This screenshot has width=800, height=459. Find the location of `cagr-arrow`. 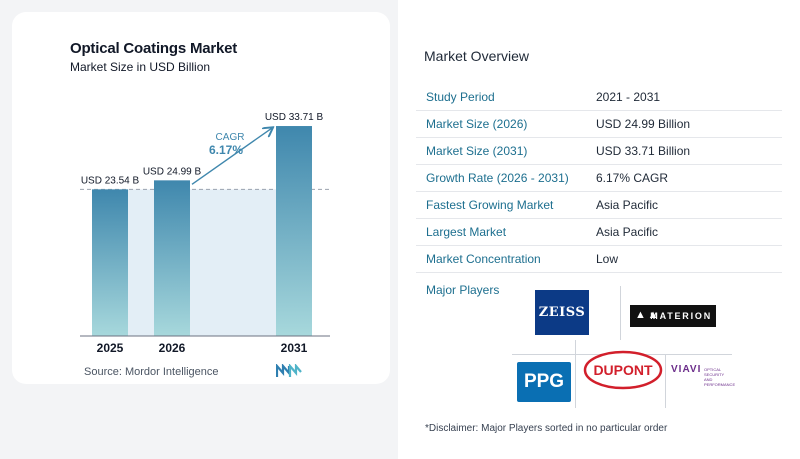

cagr-arrow is located at coordinates (231, 156).